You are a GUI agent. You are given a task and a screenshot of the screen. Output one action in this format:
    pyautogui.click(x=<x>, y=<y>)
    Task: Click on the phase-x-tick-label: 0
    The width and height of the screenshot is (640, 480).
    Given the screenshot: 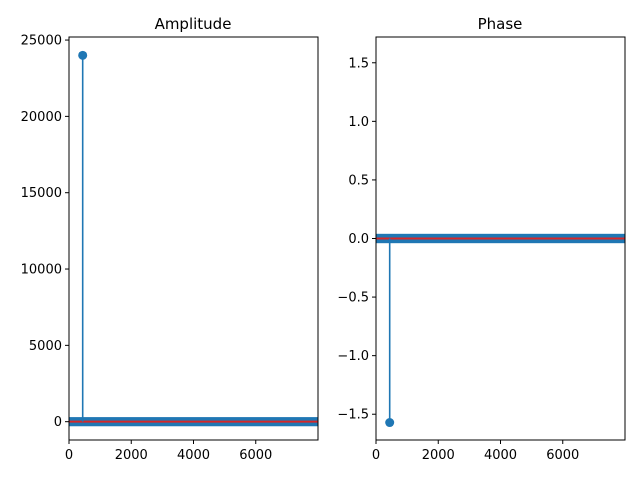 What is the action you would take?
    pyautogui.click(x=376, y=455)
    